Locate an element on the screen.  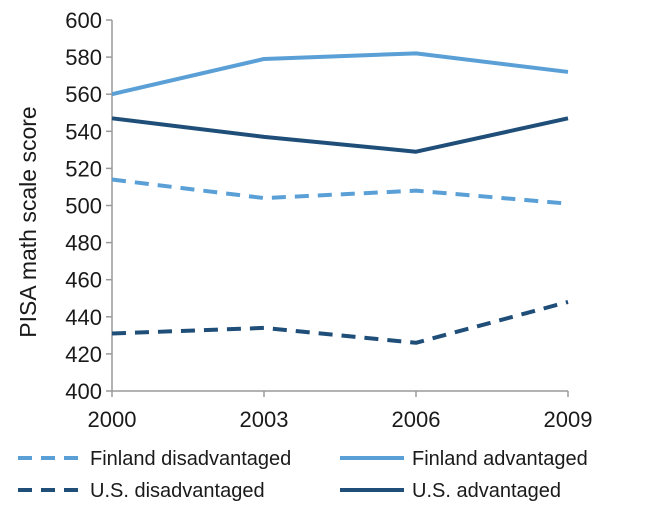
legend-label-u-s-disadvantaged: U.S. disadvantaged is located at coordinates (177, 491).